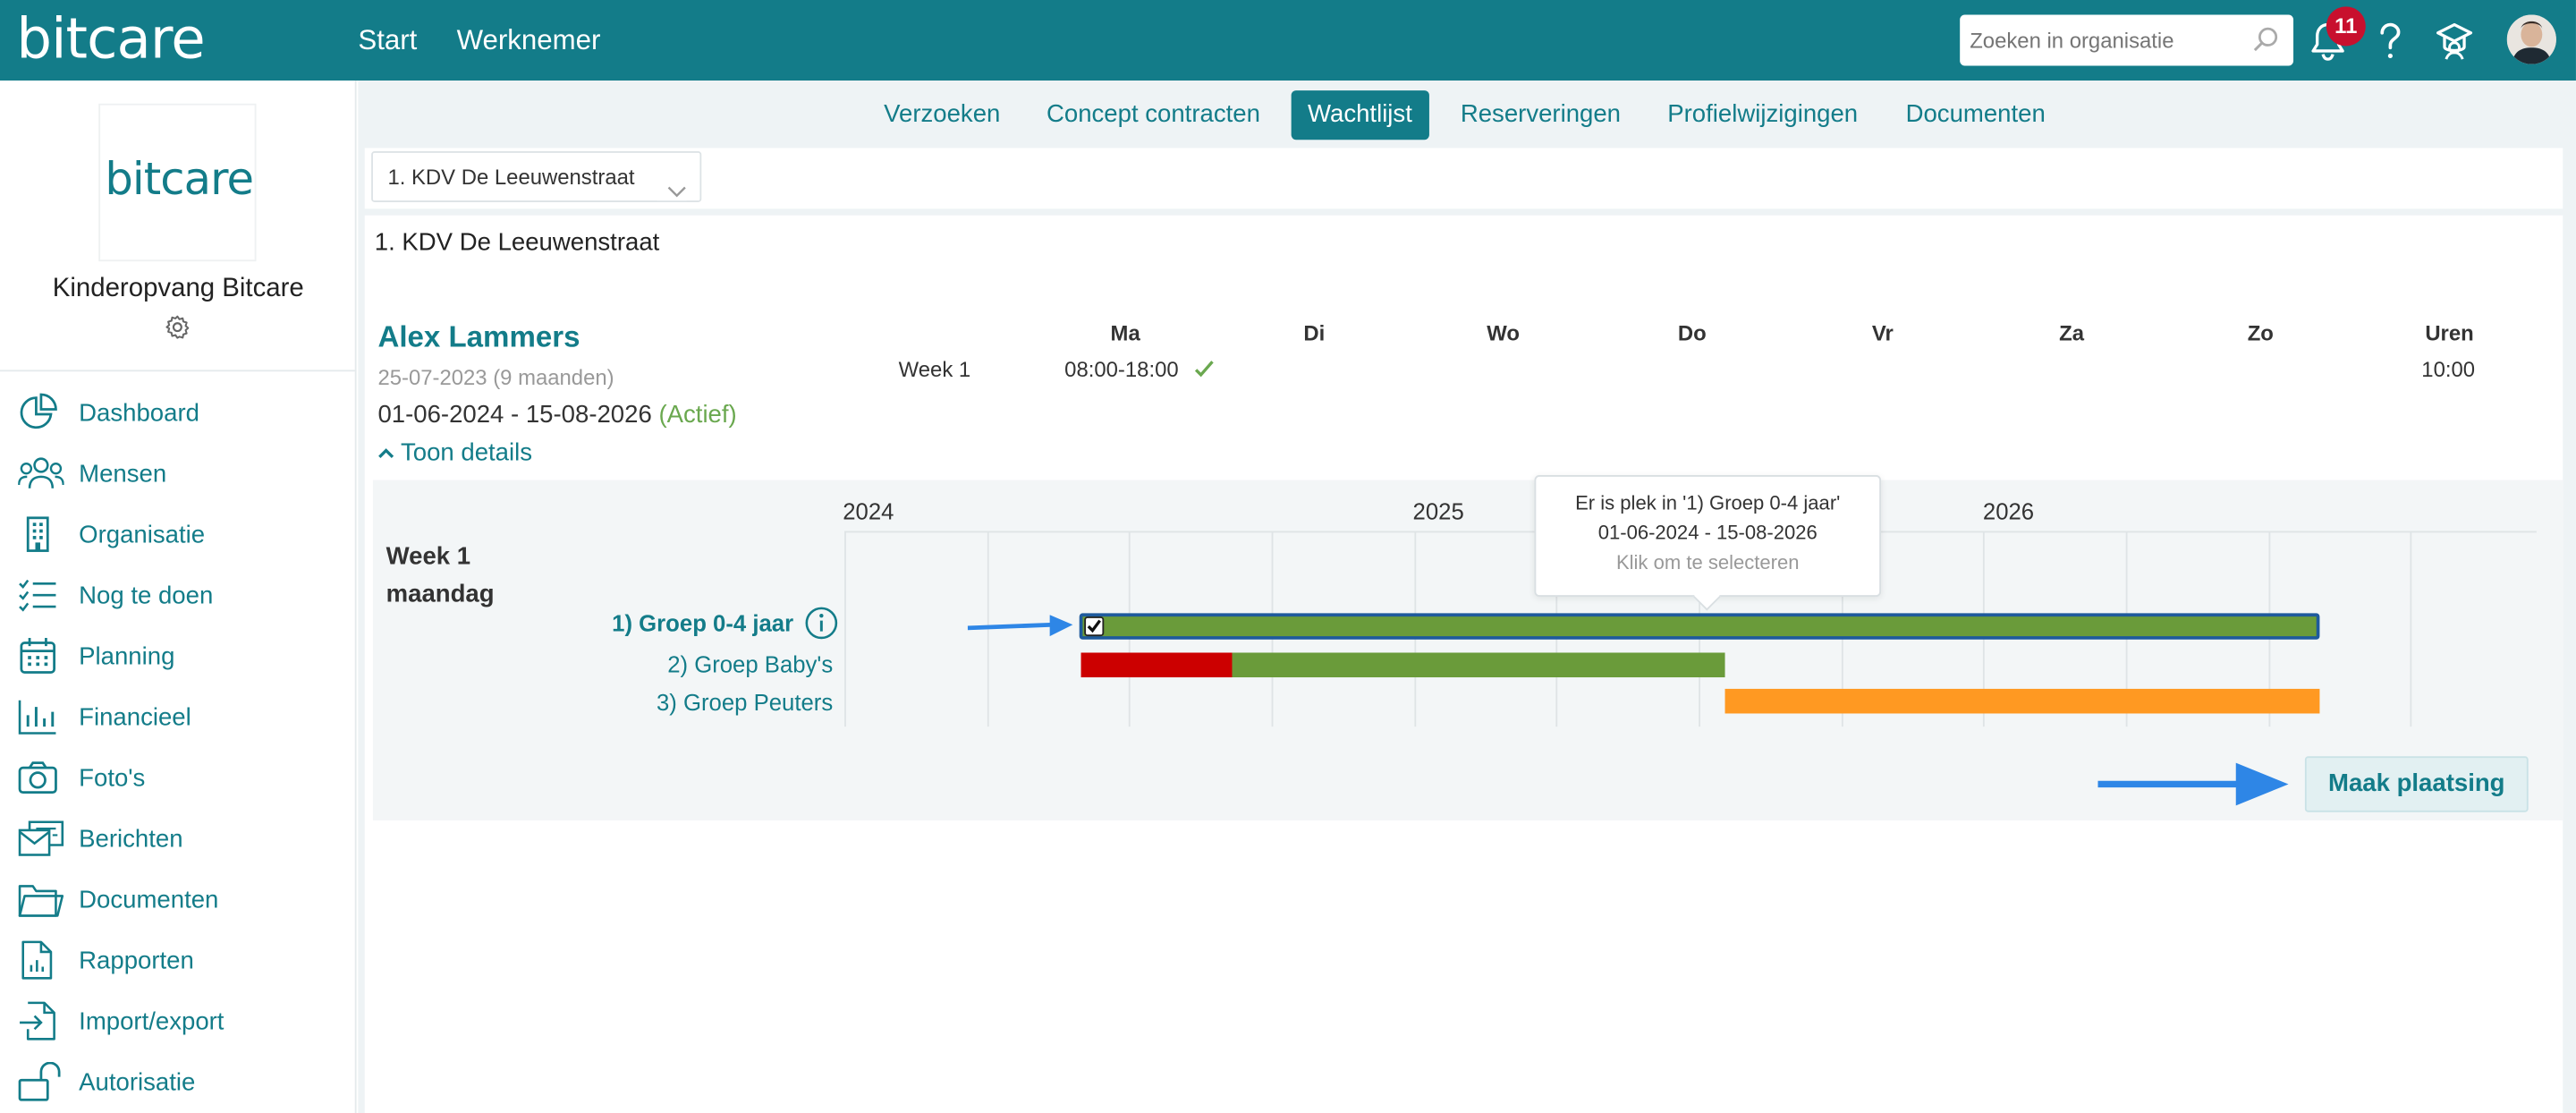  Describe the element at coordinates (178, 288) in the screenshot. I see `org-name: Kinderopvang Bitcare` at that location.